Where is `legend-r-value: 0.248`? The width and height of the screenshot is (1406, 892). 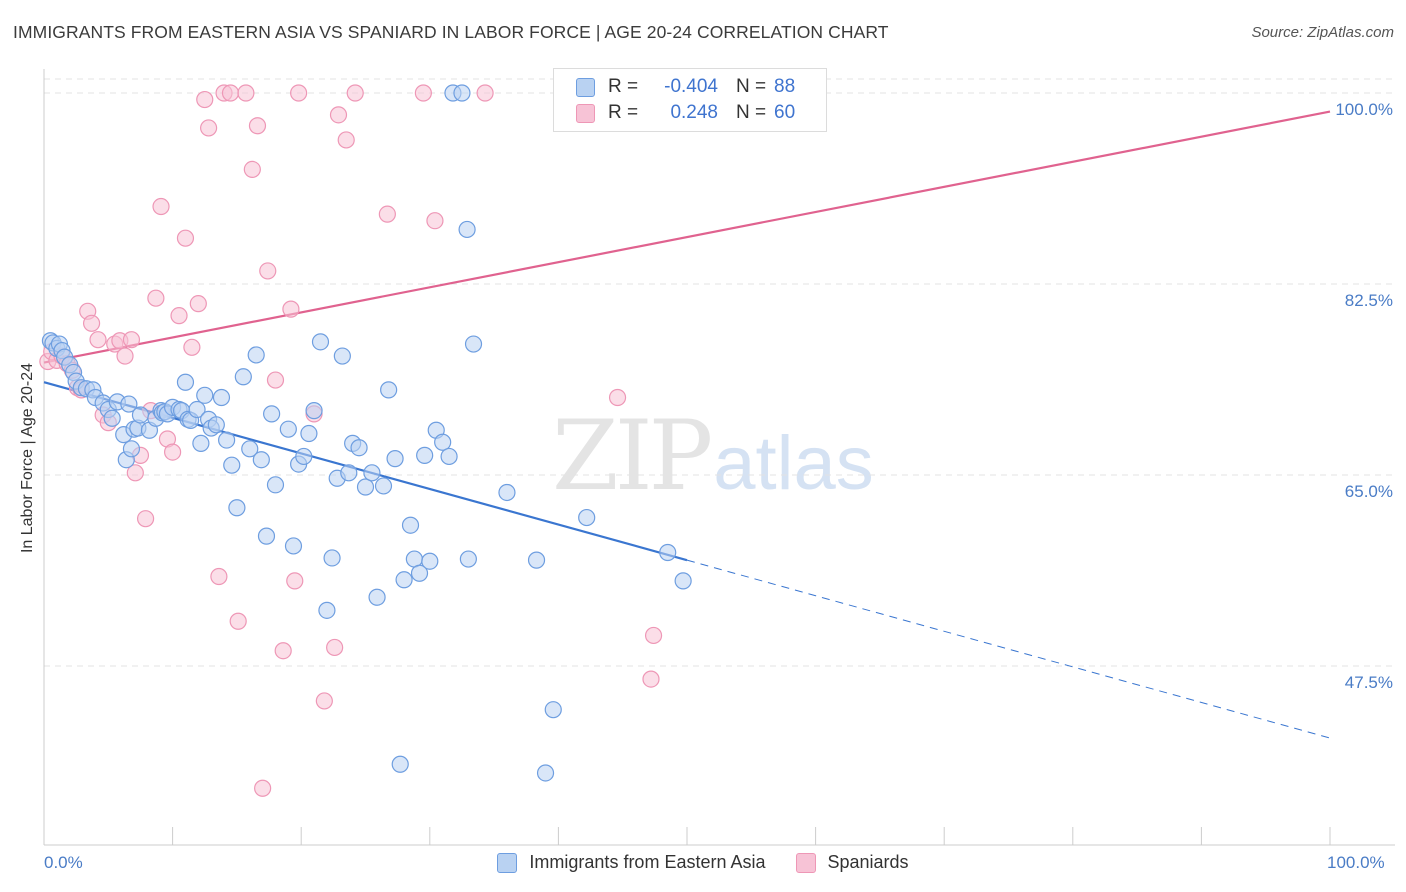
legend-r-value: 0.248 is located at coordinates (694, 112).